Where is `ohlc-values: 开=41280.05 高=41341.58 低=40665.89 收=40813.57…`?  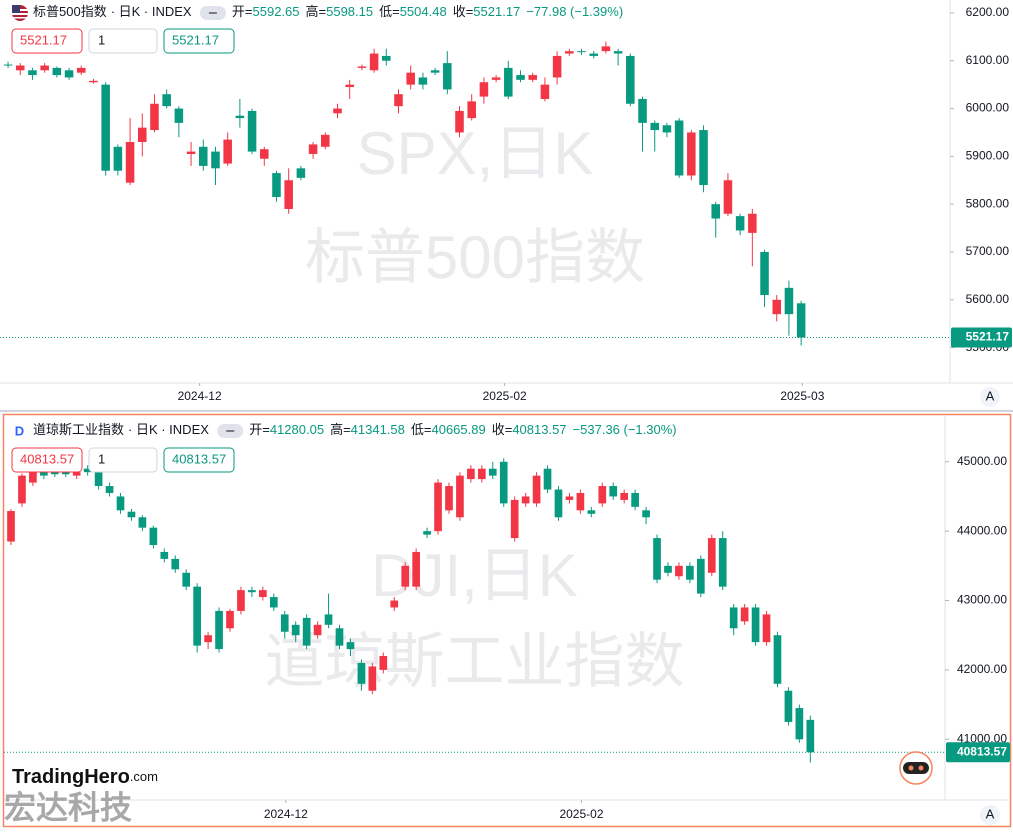
ohlc-values: 开=41280.05 高=41341.58 低=40665.89 收=40813.57… is located at coordinates (462, 429).